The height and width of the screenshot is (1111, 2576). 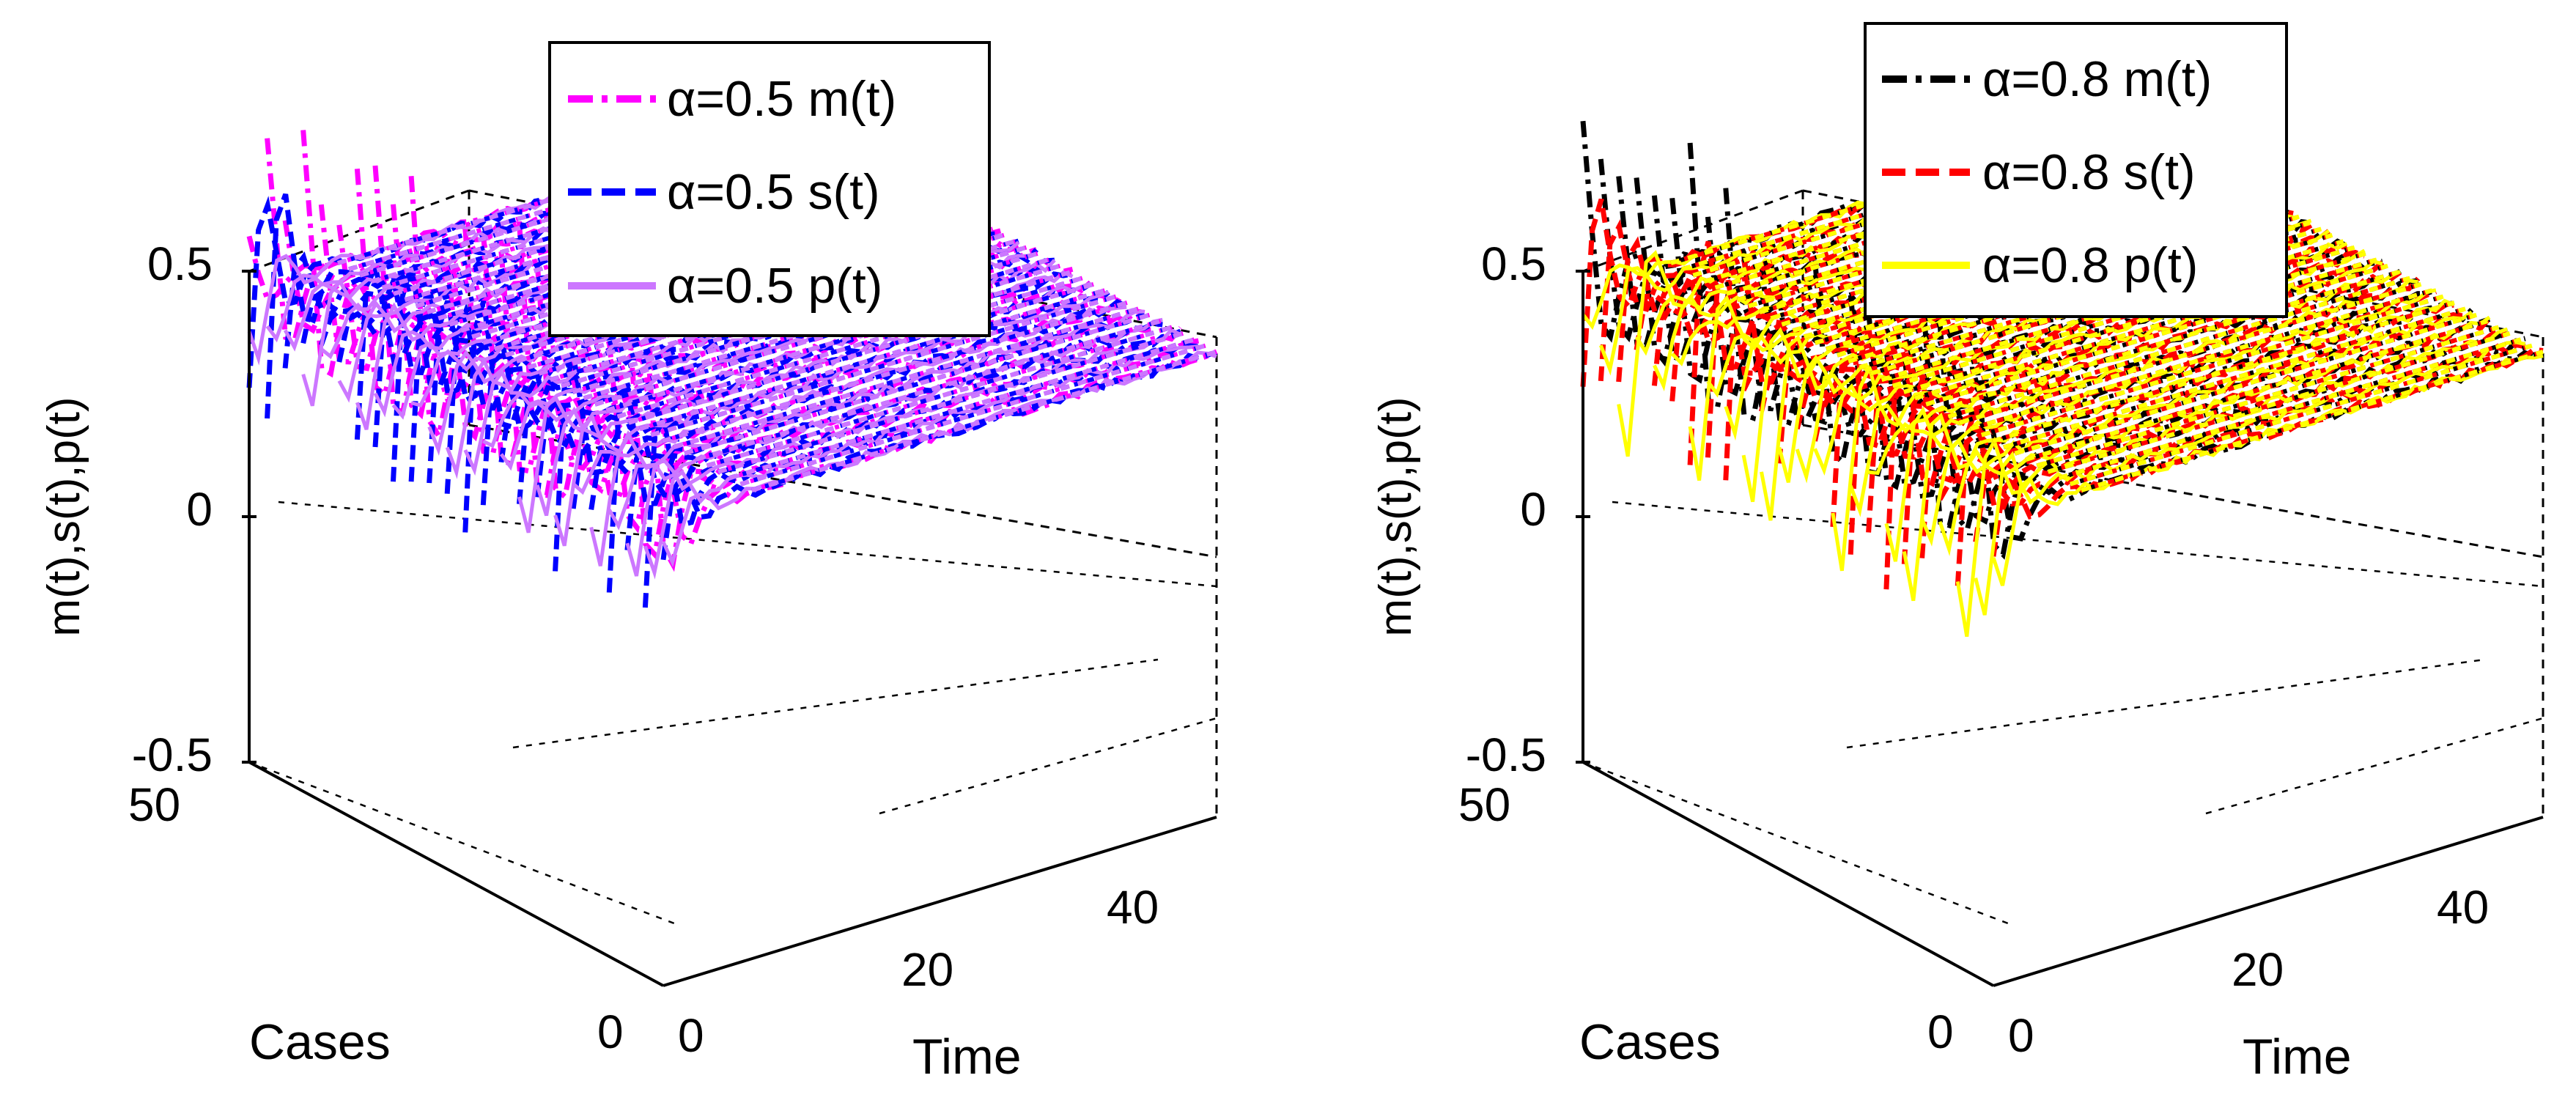 What do you see at coordinates (927, 969) in the screenshot?
I see `x-tick-20-left: 20` at bounding box center [927, 969].